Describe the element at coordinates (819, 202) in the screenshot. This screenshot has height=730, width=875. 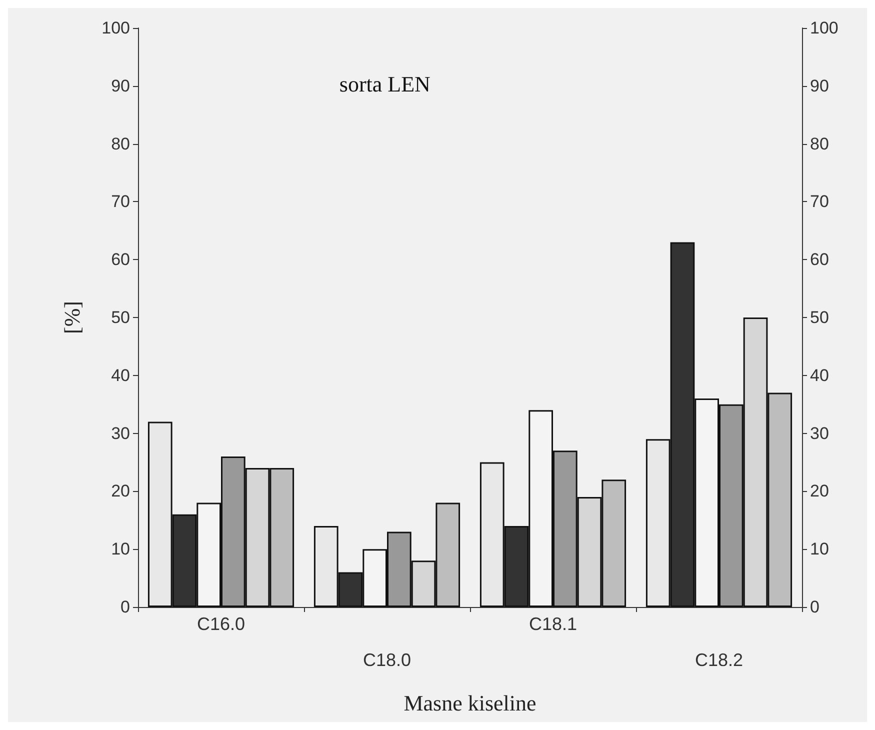
I see `y2-tick-label: 70` at that location.